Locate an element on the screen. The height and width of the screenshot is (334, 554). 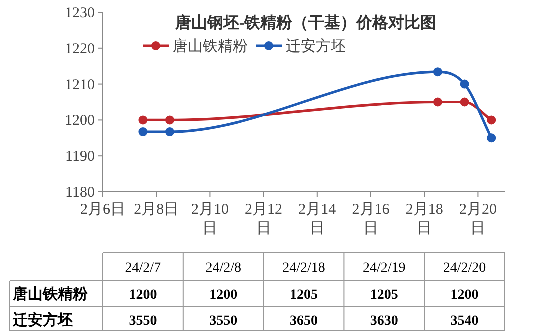
y-tick-label: 1220 is located at coordinates (80, 49).